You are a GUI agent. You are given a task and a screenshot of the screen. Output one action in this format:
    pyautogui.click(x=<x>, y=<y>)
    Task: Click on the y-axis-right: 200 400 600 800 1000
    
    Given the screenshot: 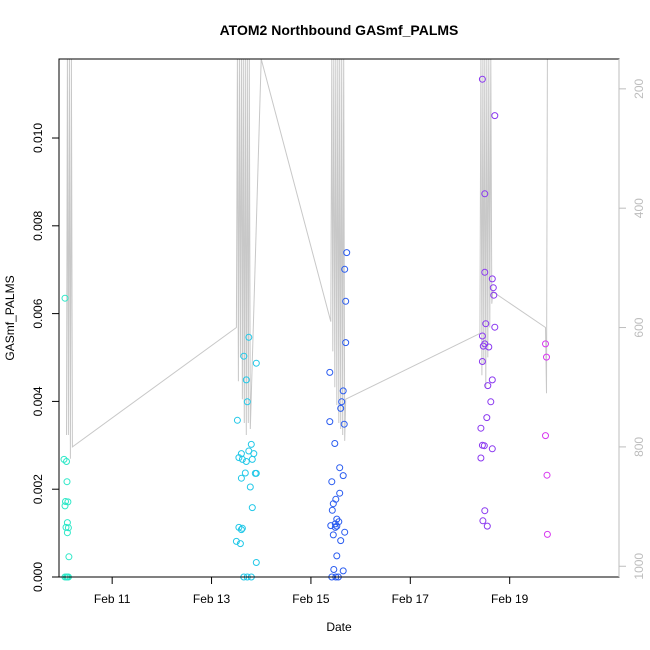 What is the action you would take?
    pyautogui.click(x=632, y=319)
    